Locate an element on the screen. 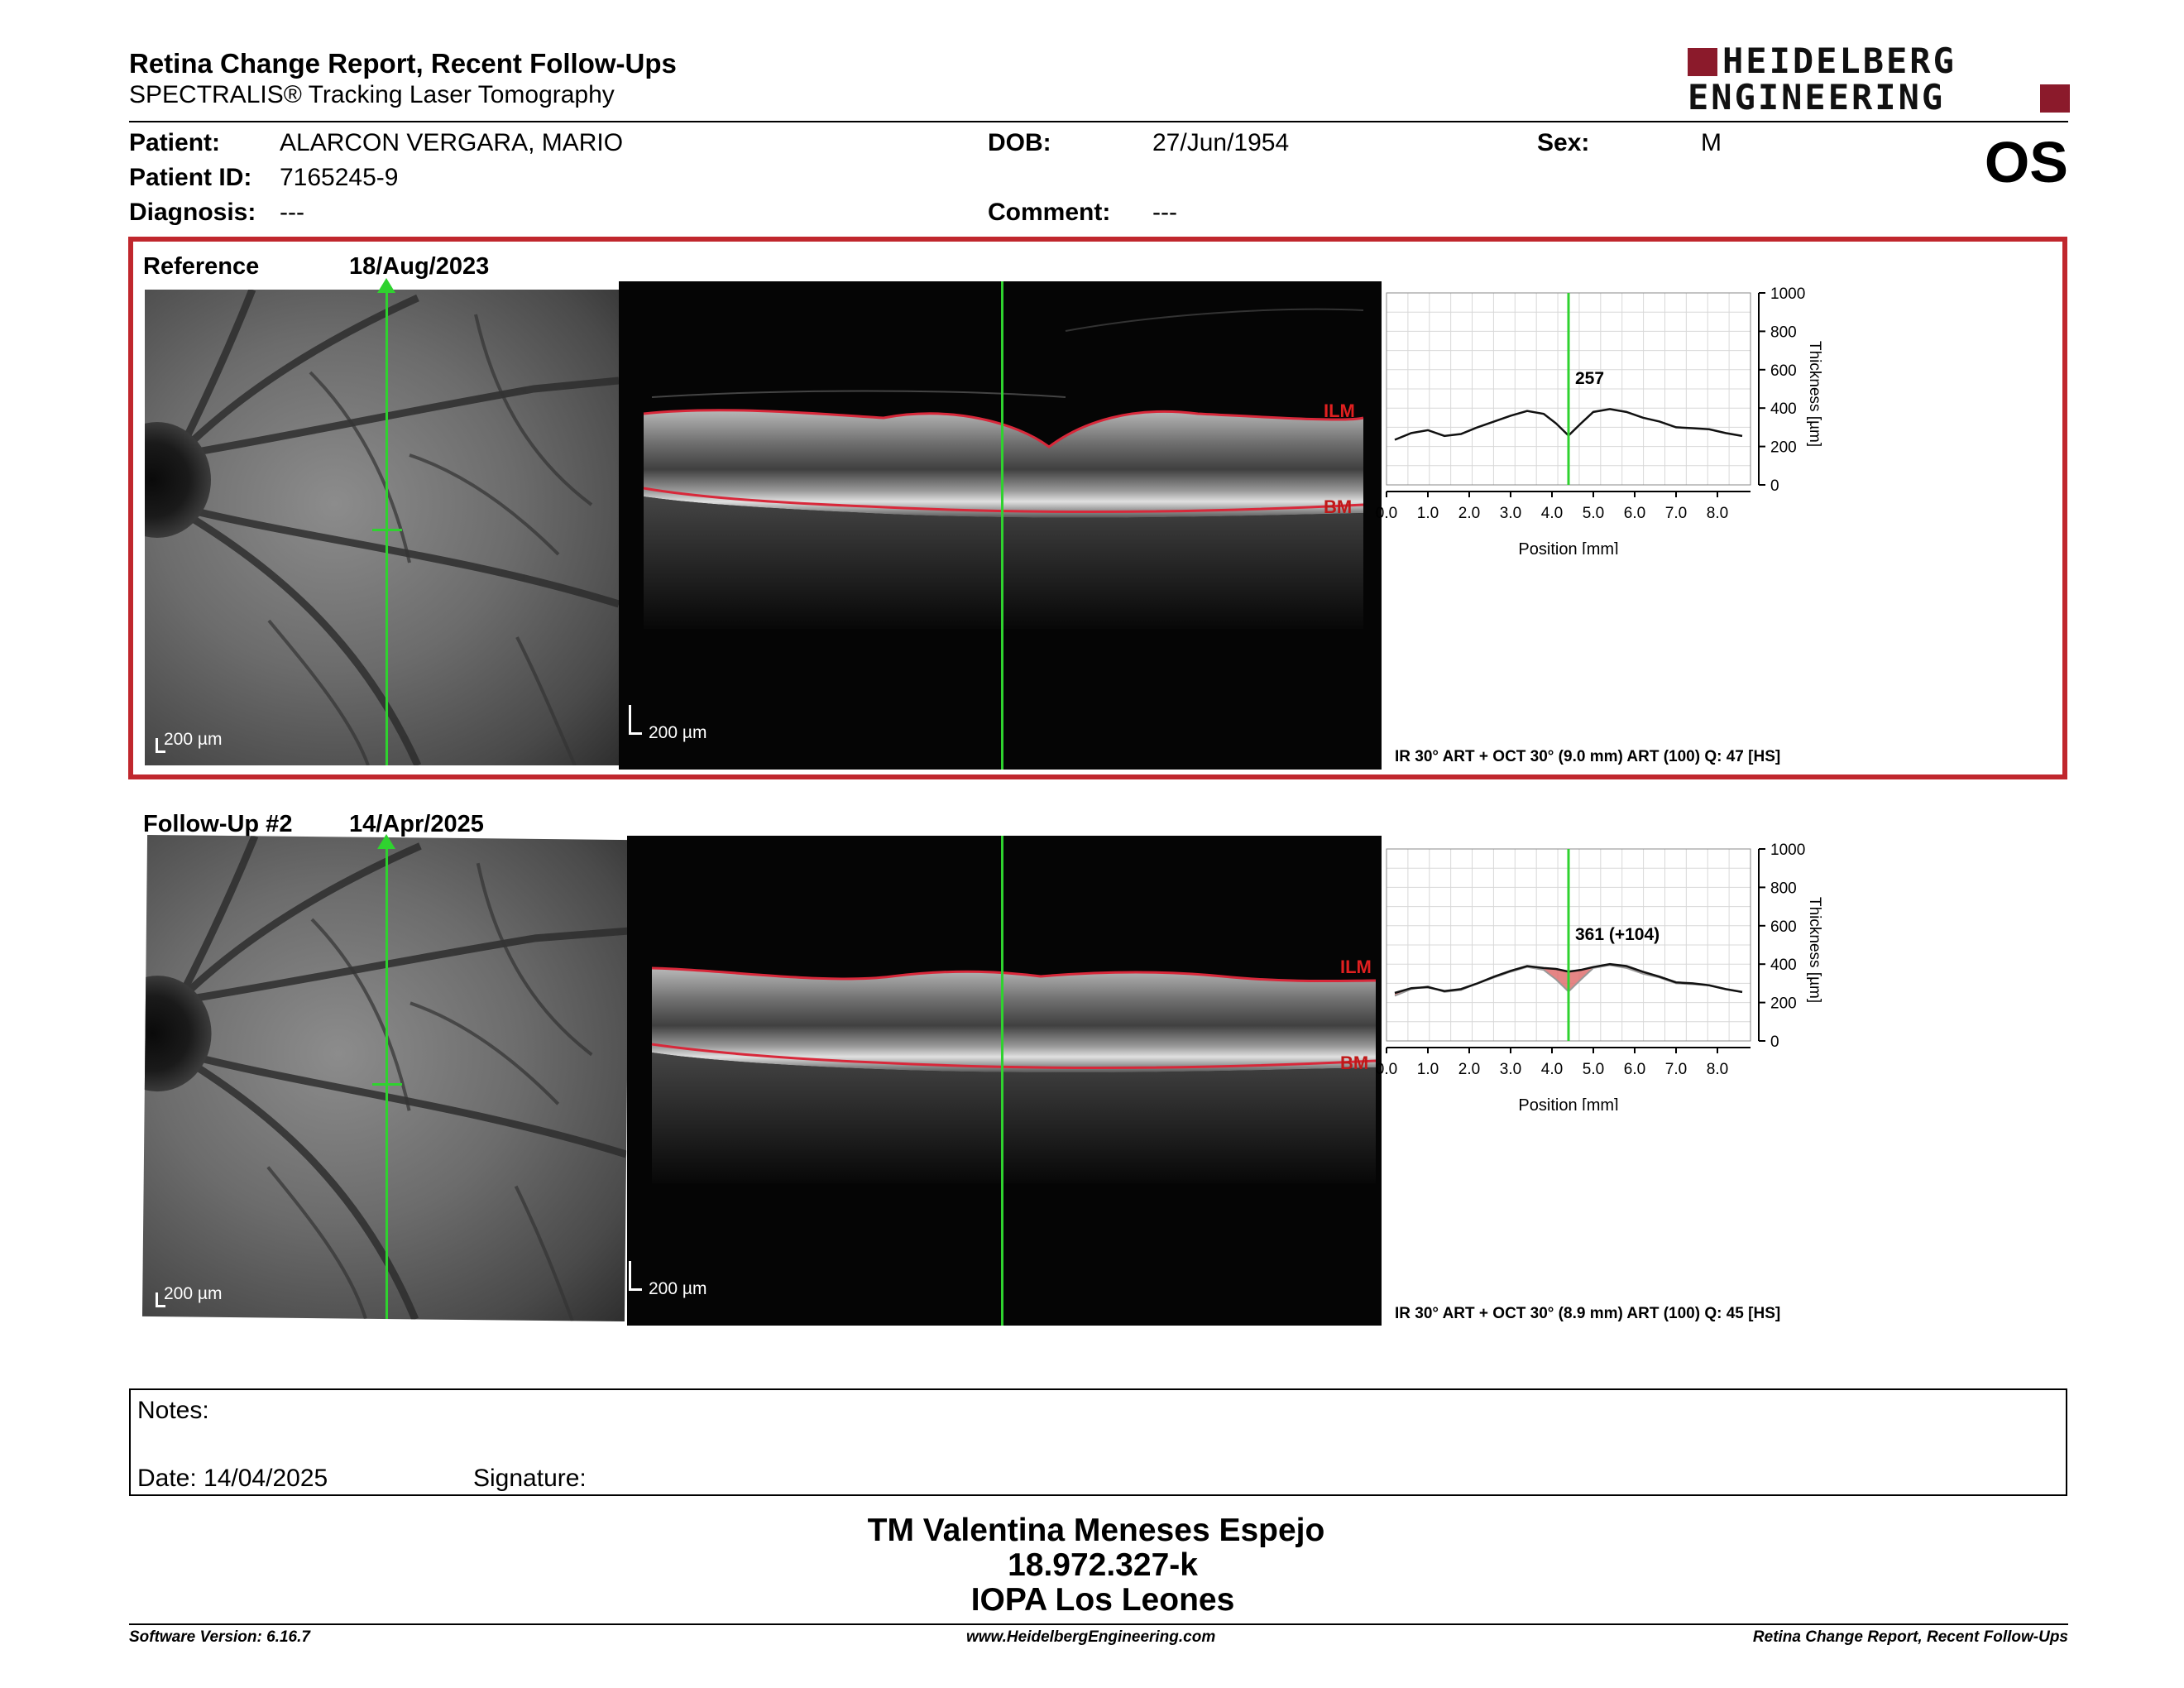 The height and width of the screenshot is (1688, 2184). reference-oct-bscan: ILM BM 200 µm is located at coordinates (1000, 525).